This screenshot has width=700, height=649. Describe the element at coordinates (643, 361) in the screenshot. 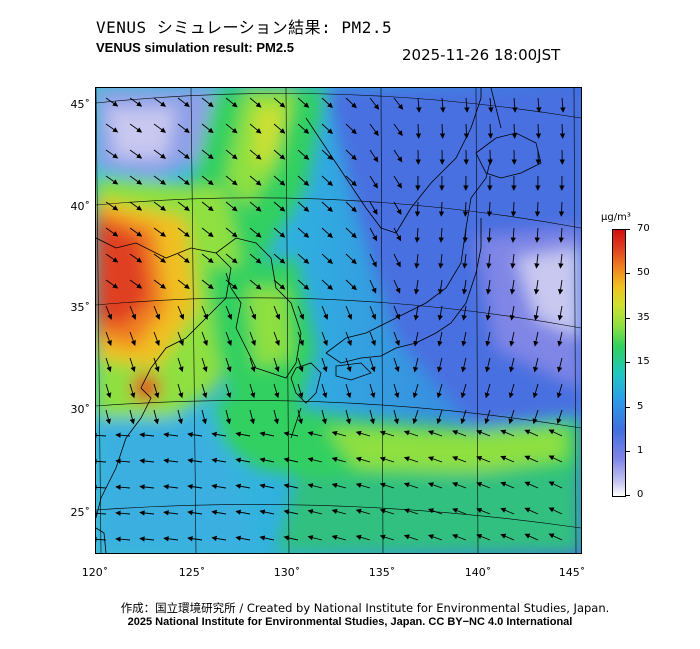

I see `colorbar-tick-15: 15` at that location.